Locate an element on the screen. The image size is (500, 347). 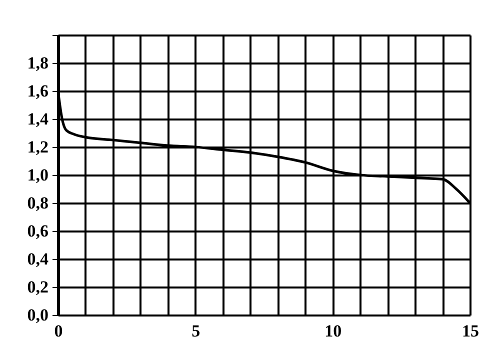
x-tick-label: 5 is located at coordinates (196, 331).